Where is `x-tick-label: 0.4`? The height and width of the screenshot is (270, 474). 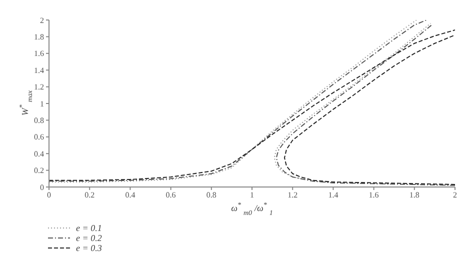 x-tick-label: 0.4 is located at coordinates (130, 195).